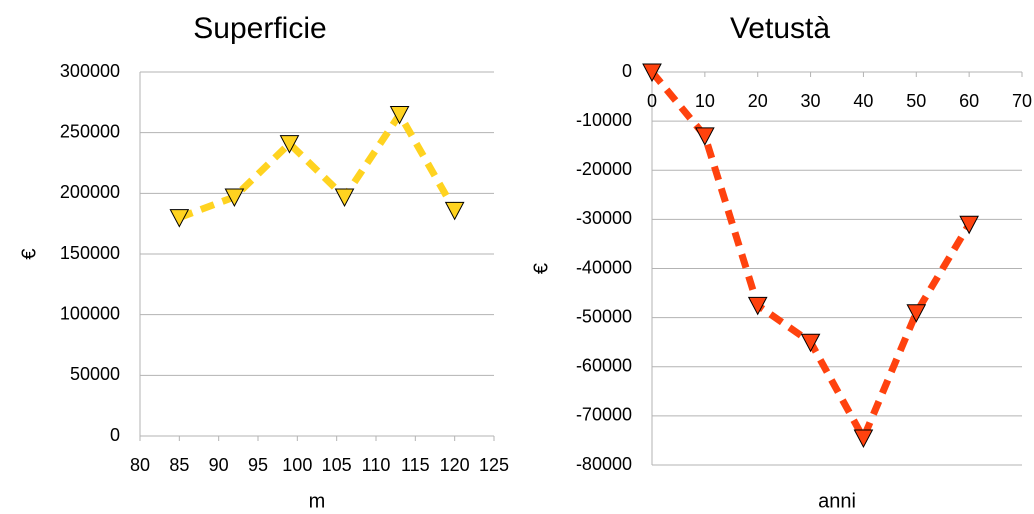 This screenshot has width=1034, height=514. Describe the element at coordinates (95, 374) in the screenshot. I see `y-tick-label: 50000` at that location.